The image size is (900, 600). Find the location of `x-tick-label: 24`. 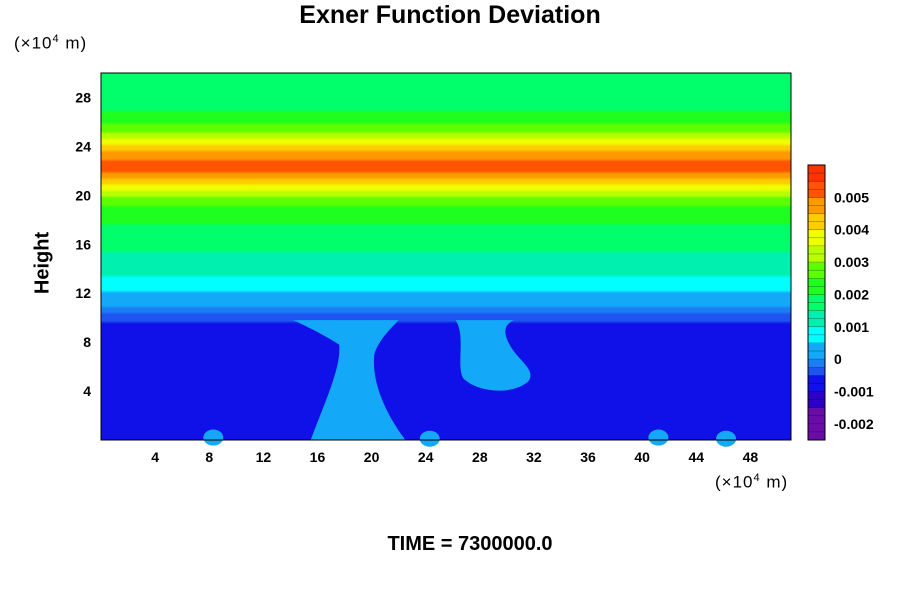

x-tick-label: 24 is located at coordinates (426, 457).